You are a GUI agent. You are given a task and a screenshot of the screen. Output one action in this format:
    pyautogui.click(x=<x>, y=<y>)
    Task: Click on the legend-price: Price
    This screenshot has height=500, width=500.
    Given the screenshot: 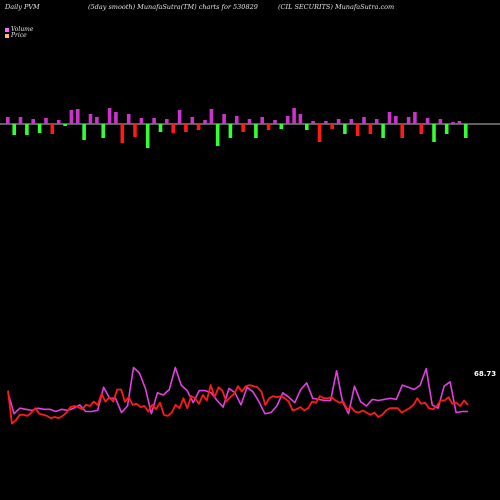 What is the action you would take?
    pyautogui.click(x=16, y=35)
    